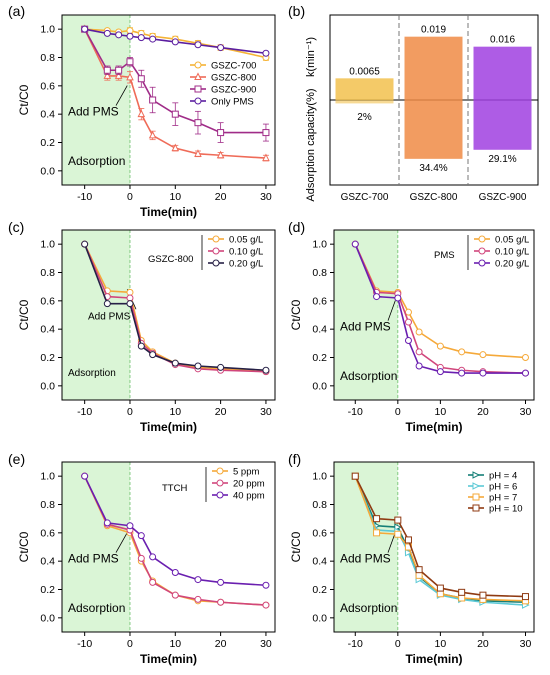  Describe the element at coordinates (296, 11) in the screenshot. I see `panel-label: (b)` at that location.